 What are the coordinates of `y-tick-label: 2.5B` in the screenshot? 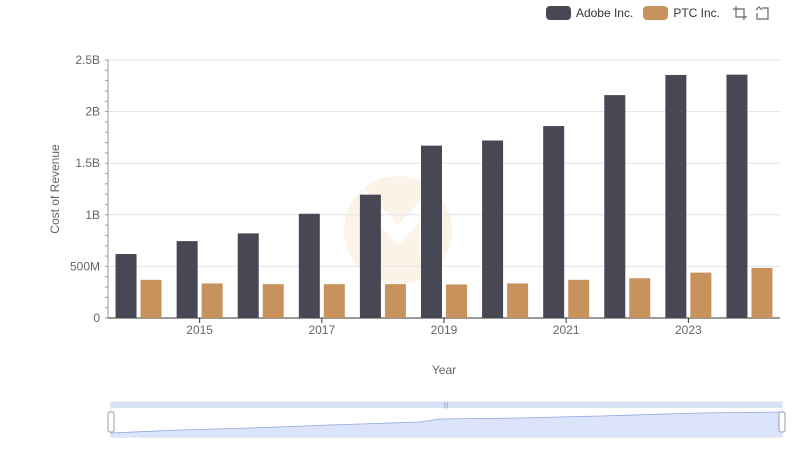 It's located at (87, 60).